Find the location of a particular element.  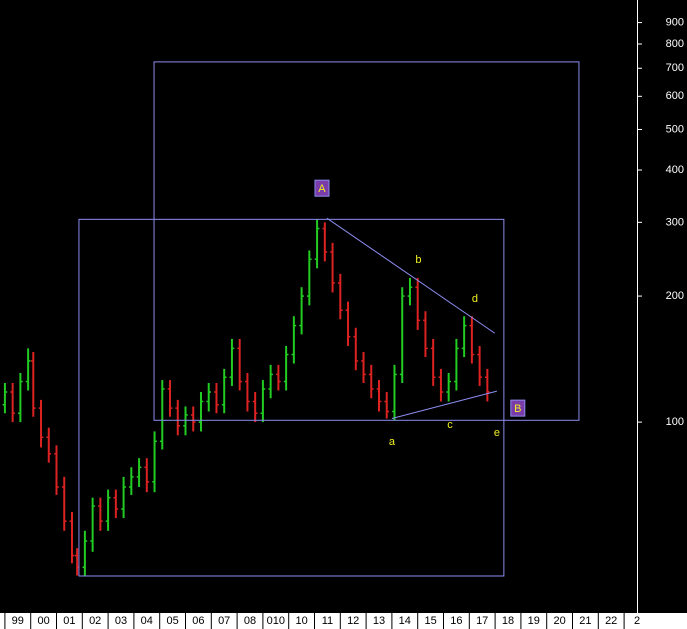

x-tick-label: 18 is located at coordinates (508, 621).